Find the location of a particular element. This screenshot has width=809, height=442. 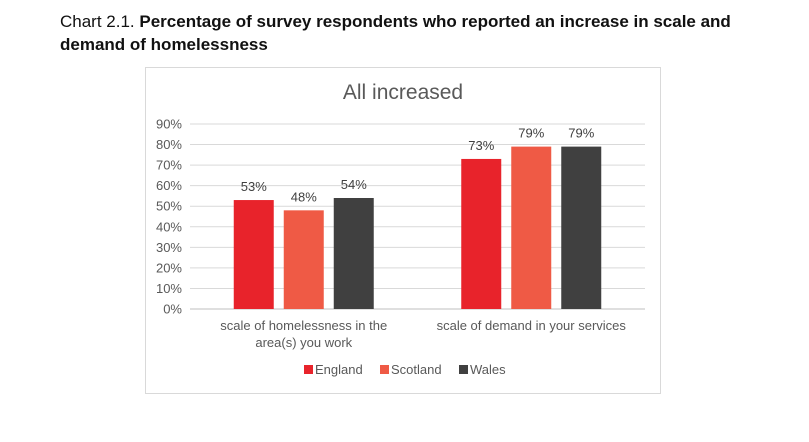

y-tick-label: 20% is located at coordinates (169, 267).